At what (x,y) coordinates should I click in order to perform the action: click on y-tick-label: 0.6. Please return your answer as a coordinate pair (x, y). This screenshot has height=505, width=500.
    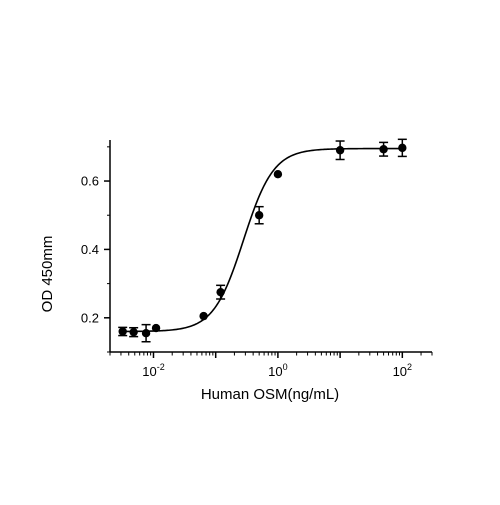
    Looking at the image, I should click on (90, 181).